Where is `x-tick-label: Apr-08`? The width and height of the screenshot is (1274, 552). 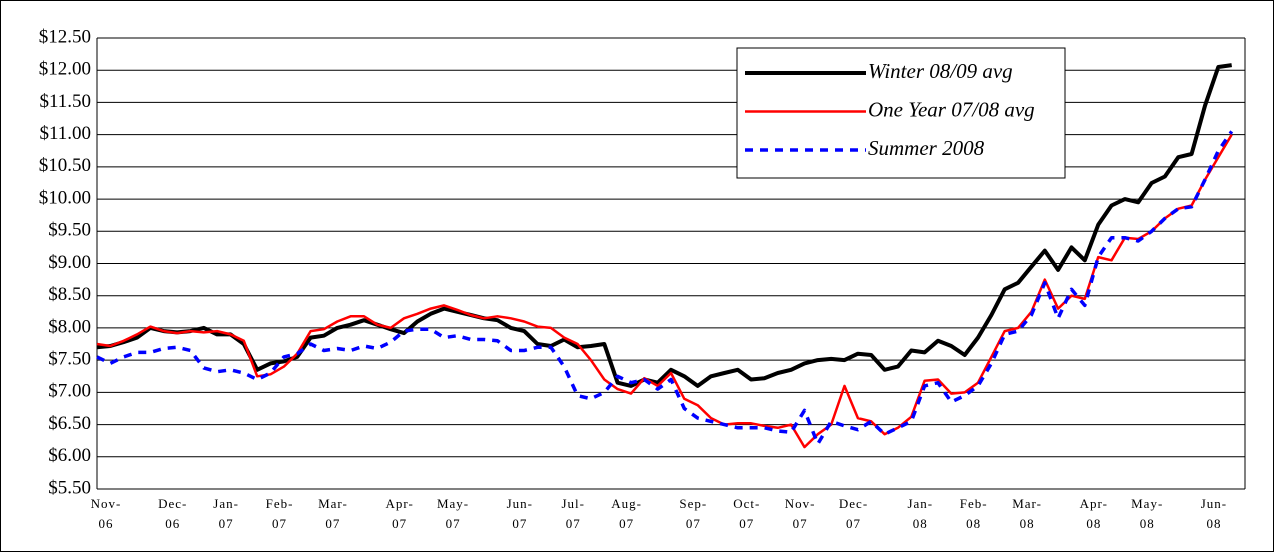
x-tick-label: Apr-08 is located at coordinates (1094, 513).